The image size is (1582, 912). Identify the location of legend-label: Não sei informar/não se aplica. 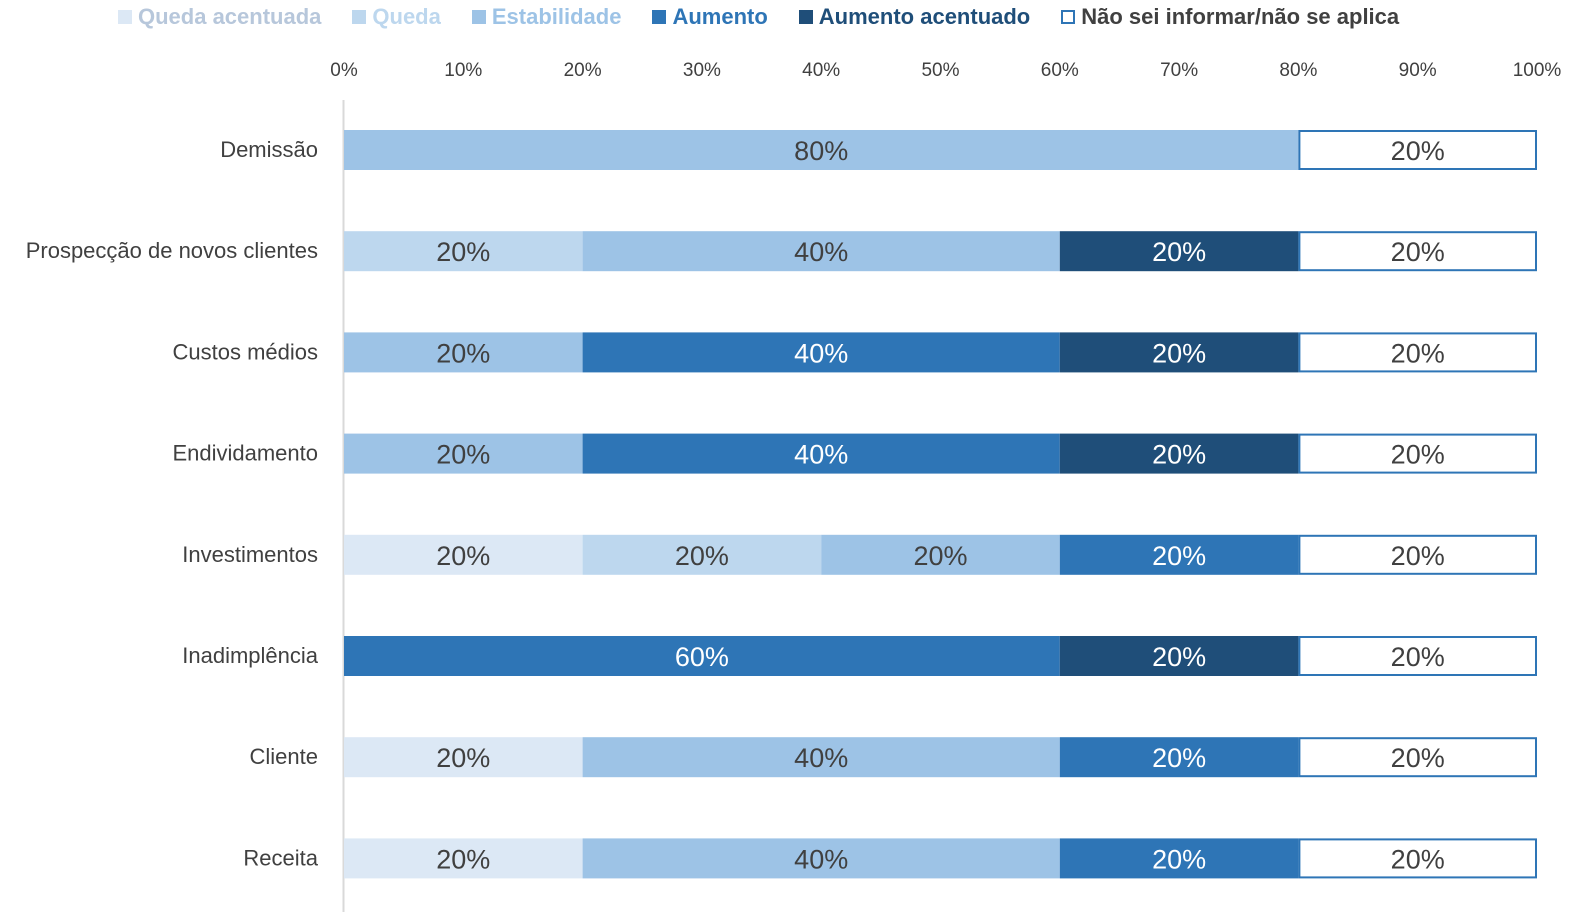
(1240, 16).